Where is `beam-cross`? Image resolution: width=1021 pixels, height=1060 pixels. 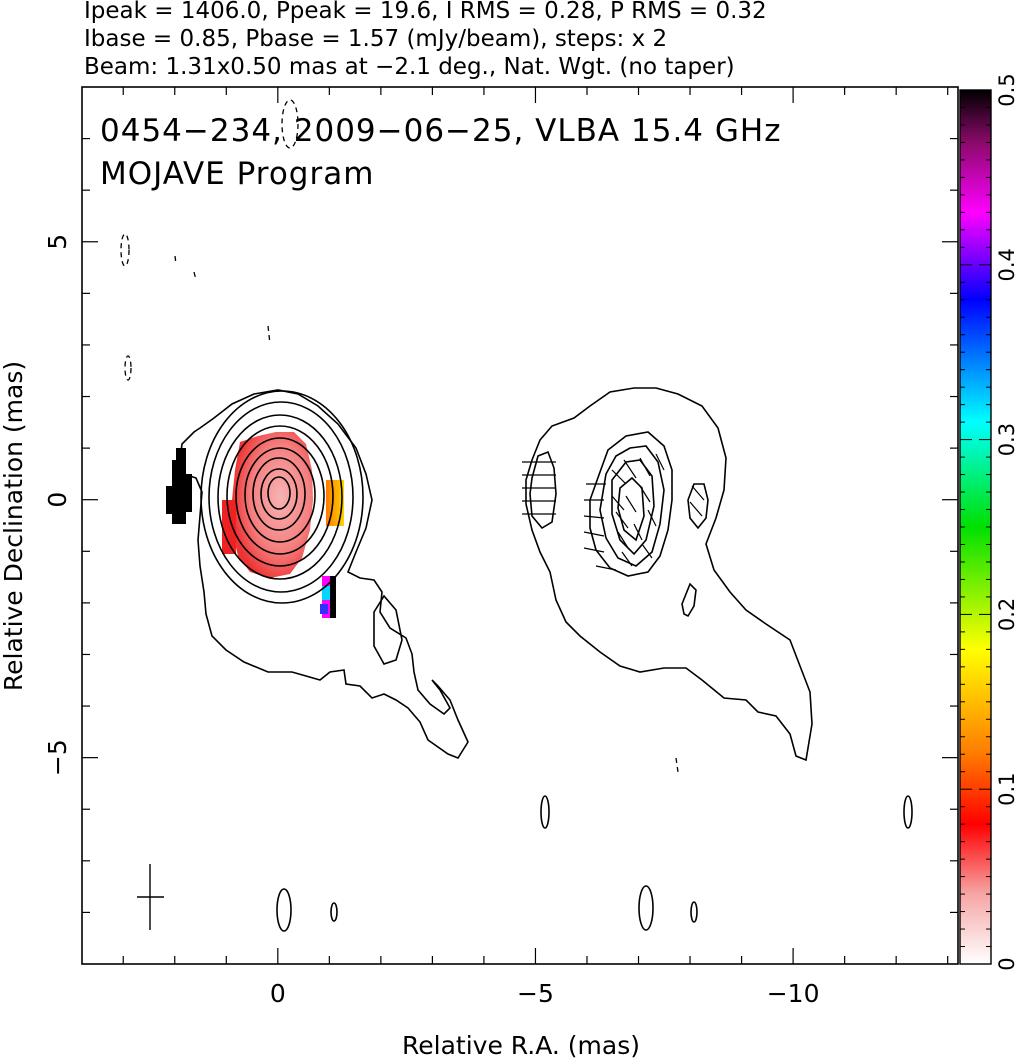 beam-cross is located at coordinates (150, 897).